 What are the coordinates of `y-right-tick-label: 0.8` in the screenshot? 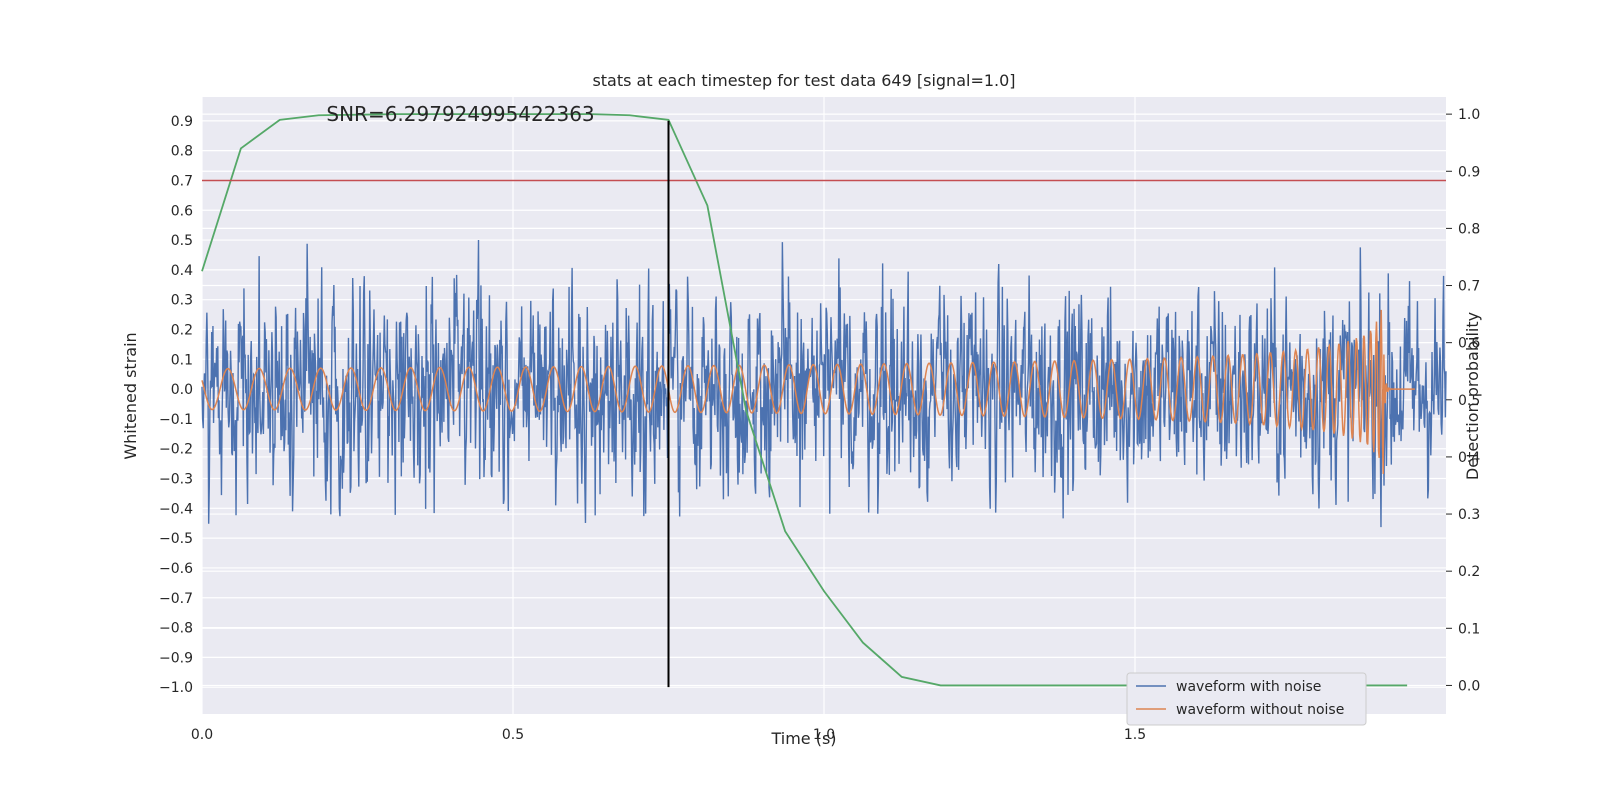 It's located at (1469, 229).